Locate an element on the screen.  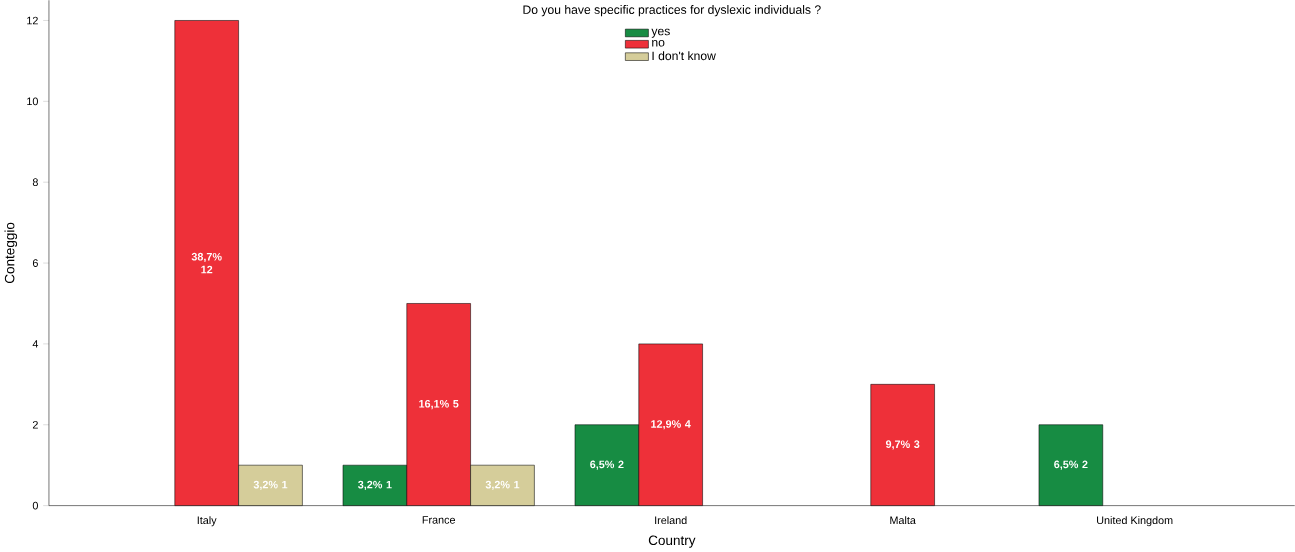
y-axis-title: Conteggio is located at coordinates (11, 252).